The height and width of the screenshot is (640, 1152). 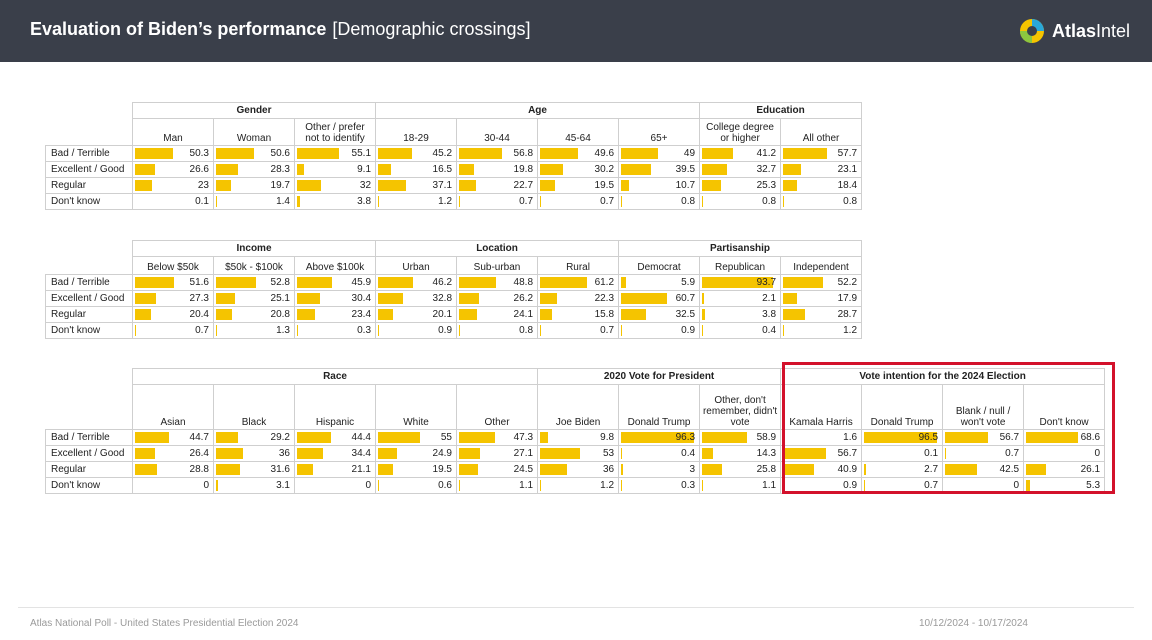 I want to click on data-cell: 22.7, so click(x=497, y=185).